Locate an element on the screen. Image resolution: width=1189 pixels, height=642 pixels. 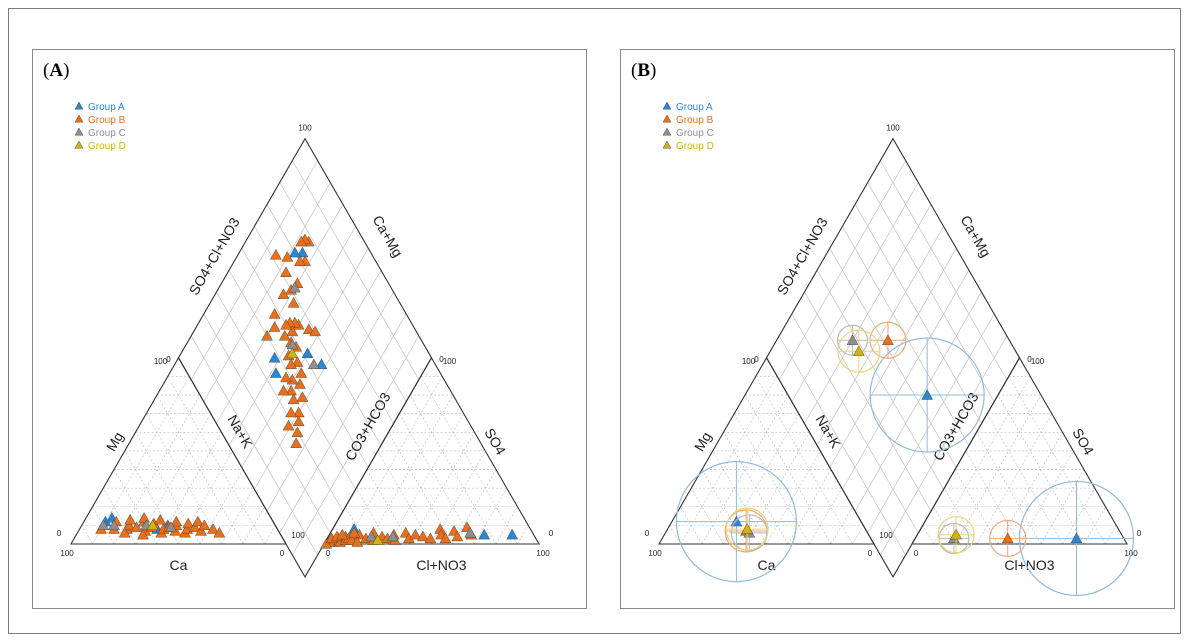
legend-label: Group D is located at coordinates (107, 146).